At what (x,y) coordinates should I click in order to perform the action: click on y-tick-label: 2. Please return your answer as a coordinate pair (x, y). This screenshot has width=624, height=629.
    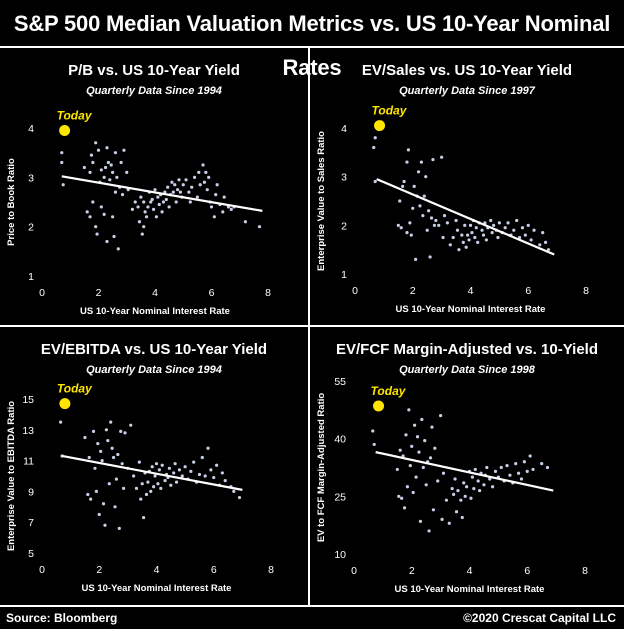
    Looking at the image, I should click on (31, 228).